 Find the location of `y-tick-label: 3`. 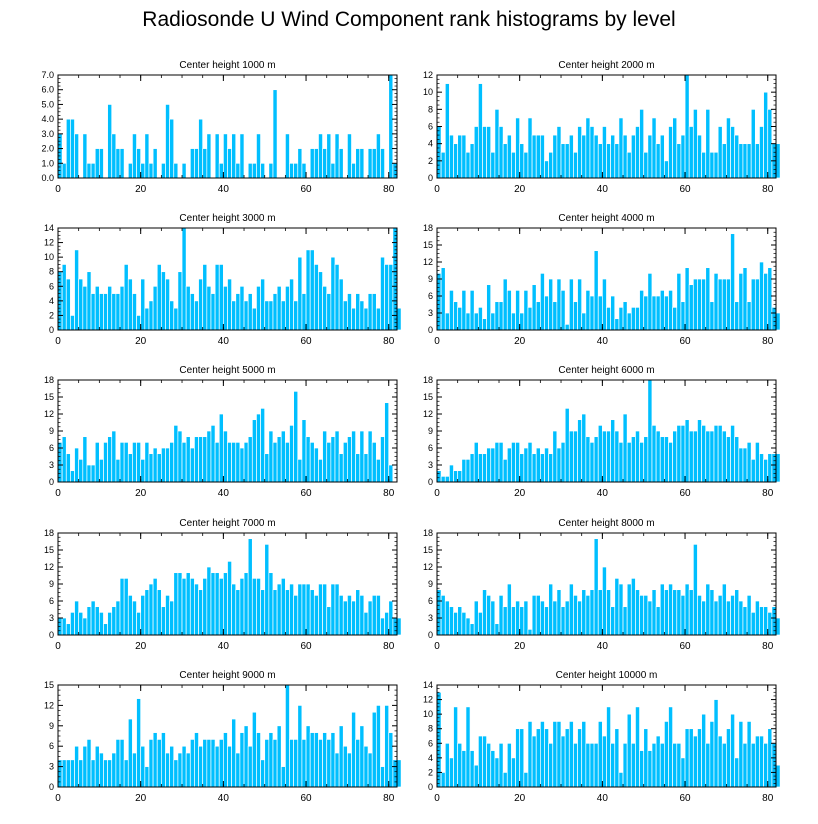

y-tick-label: 3 is located at coordinates (430, 465).